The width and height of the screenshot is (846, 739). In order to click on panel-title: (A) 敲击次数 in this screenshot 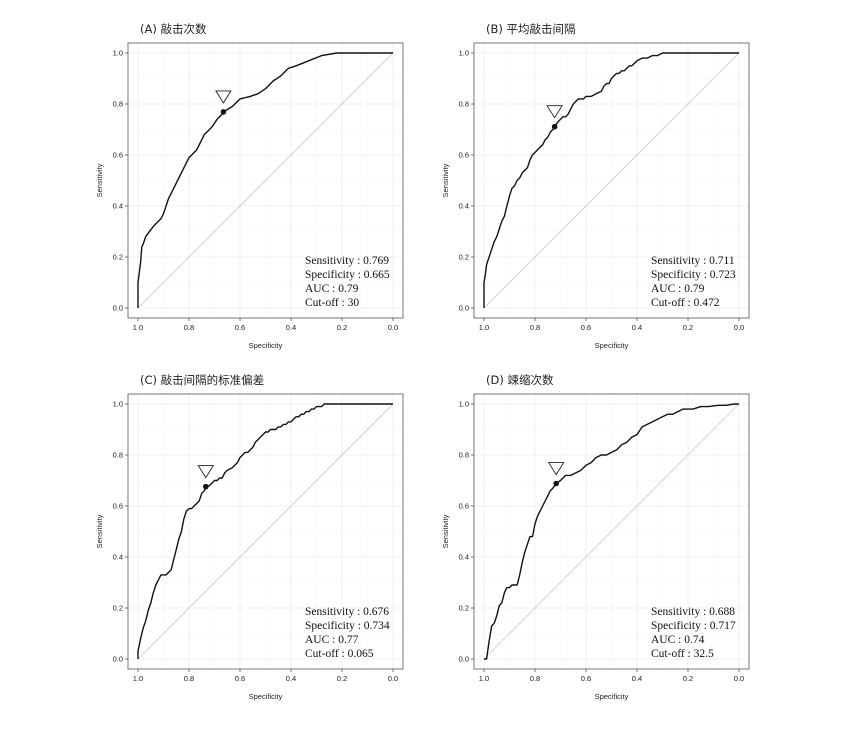, I will do `click(173, 29)`.